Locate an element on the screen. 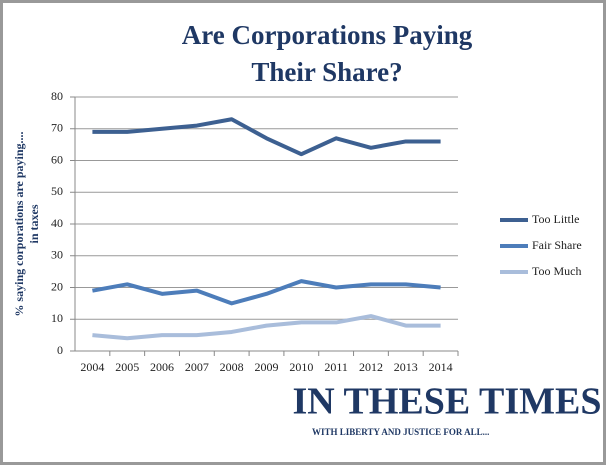 The width and height of the screenshot is (606, 465). y-axis-label: in taxes is located at coordinates (34, 223).